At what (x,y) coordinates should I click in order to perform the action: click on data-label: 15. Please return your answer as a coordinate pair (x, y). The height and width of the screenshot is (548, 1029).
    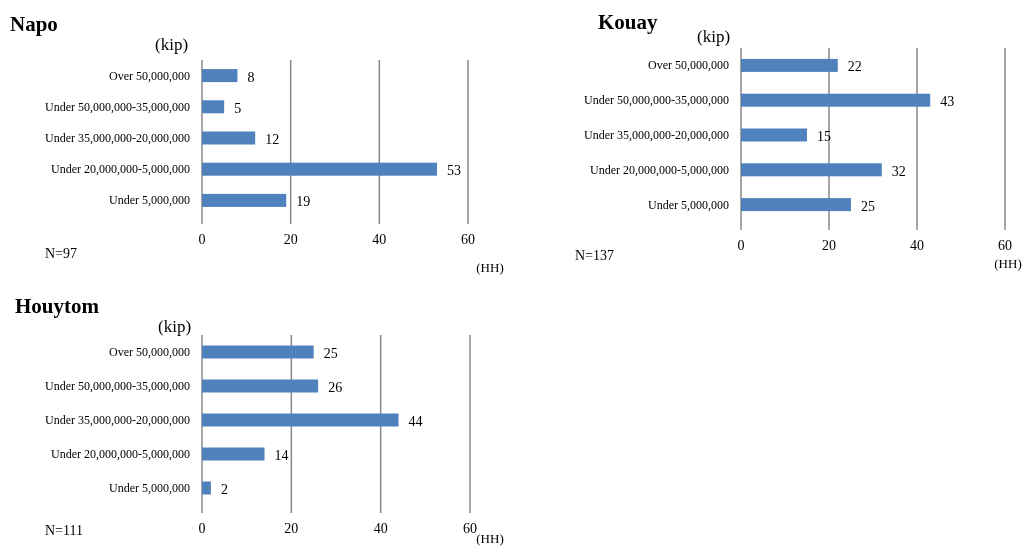
    Looking at the image, I should click on (824, 136).